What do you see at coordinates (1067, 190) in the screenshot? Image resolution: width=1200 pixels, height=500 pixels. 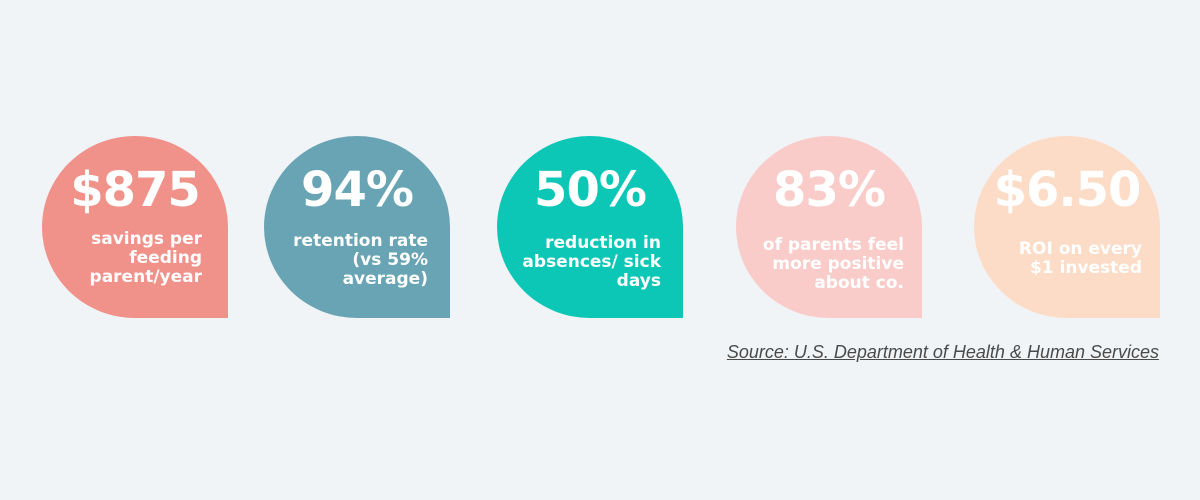 I see `stat-value: $6.50` at bounding box center [1067, 190].